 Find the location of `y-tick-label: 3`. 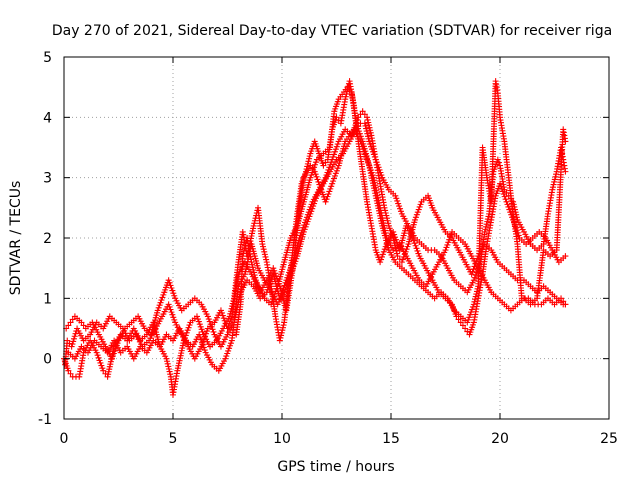

y-tick-label: 3 is located at coordinates (47, 179).